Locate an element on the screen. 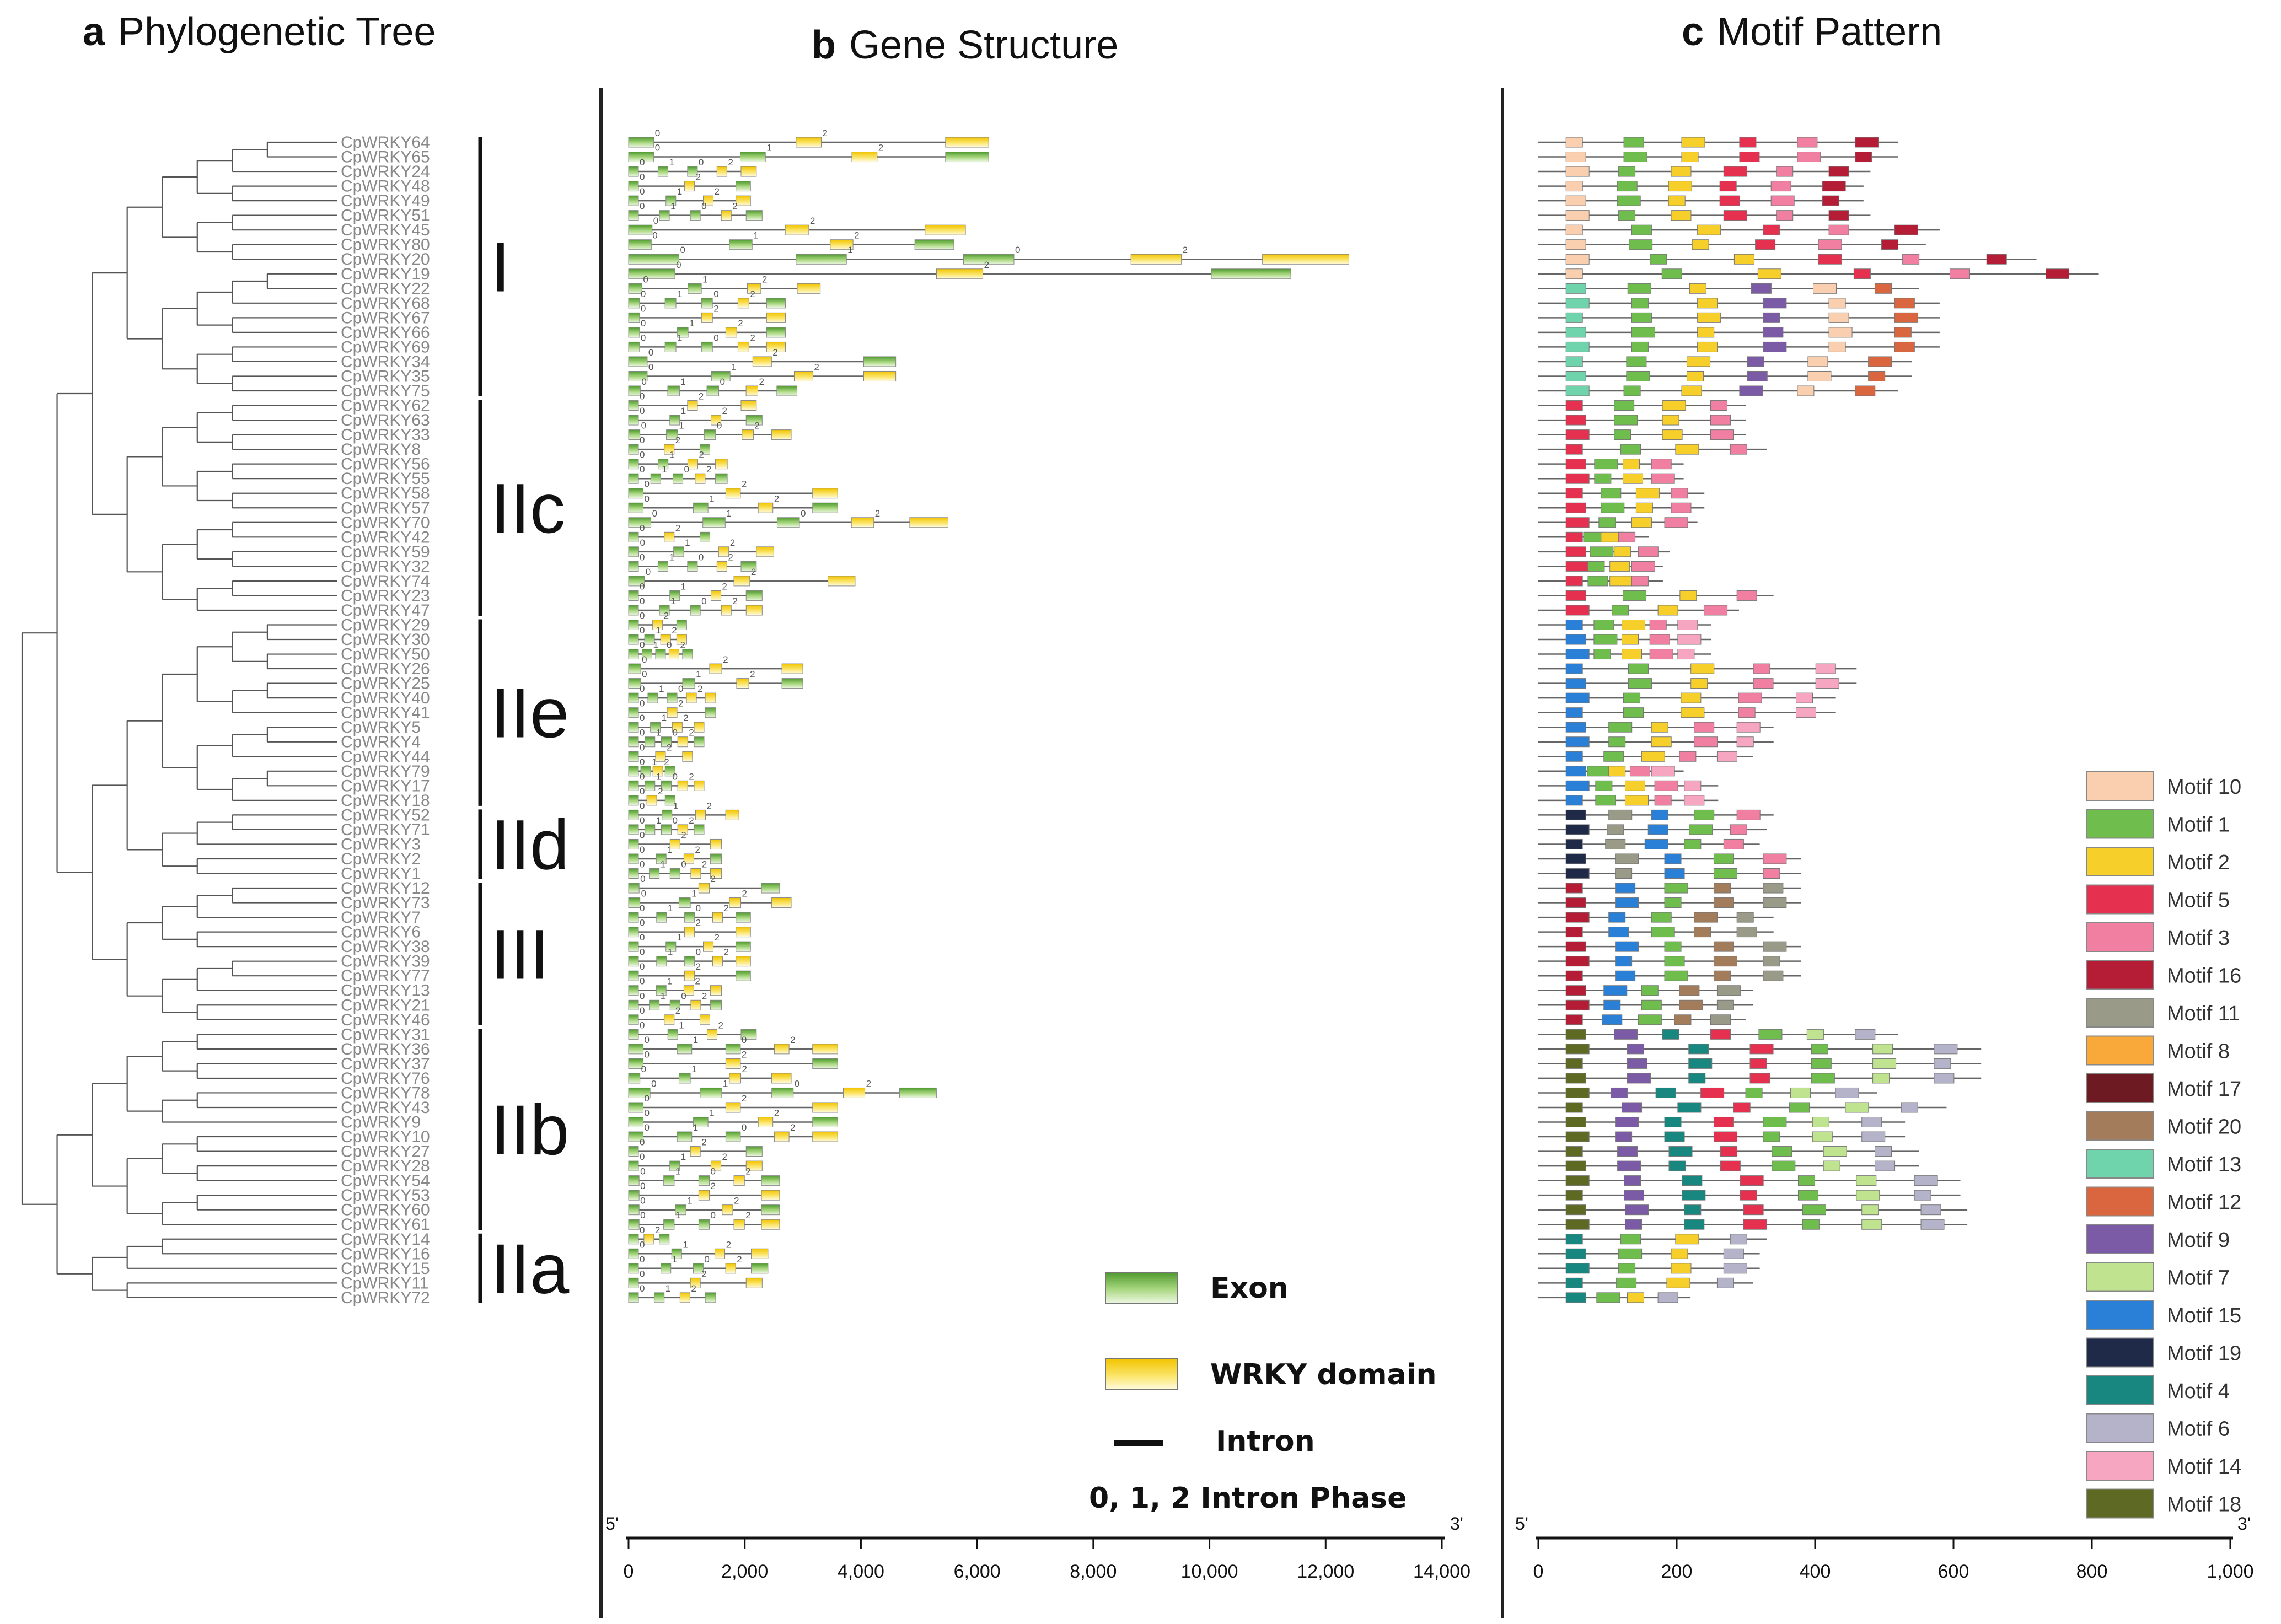  motif-legend-label: Motif 17 is located at coordinates (2204, 1090).